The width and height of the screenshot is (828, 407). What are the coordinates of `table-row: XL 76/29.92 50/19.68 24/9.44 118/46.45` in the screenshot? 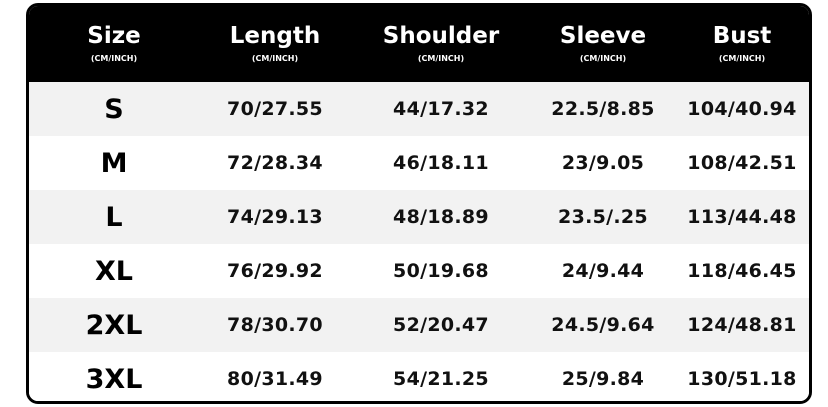 It's located at (419, 271).